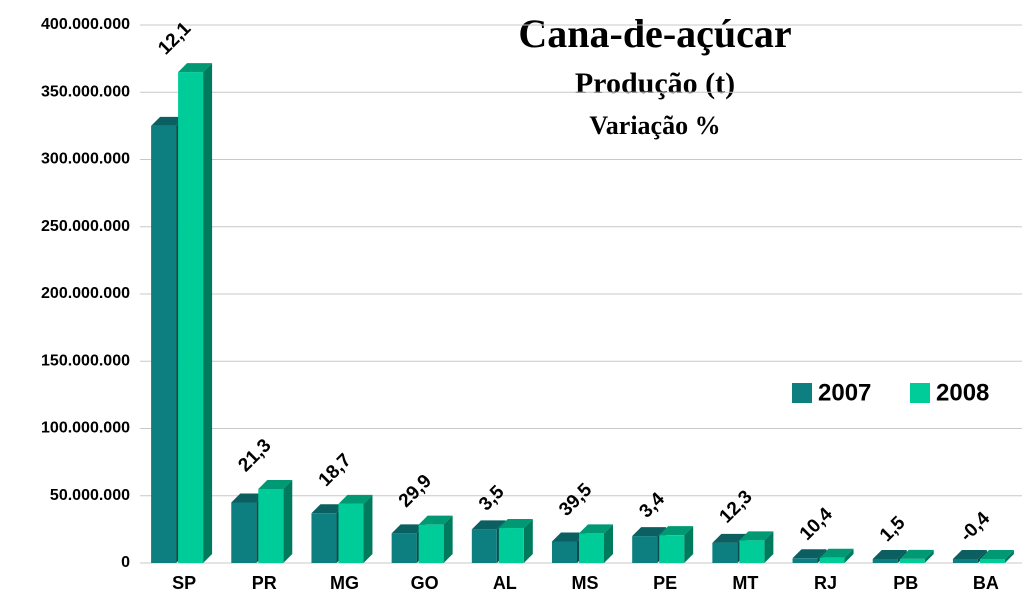 The height and width of the screenshot is (593, 1026). What do you see at coordinates (986, 583) in the screenshot?
I see `x-tick-label: BA` at bounding box center [986, 583].